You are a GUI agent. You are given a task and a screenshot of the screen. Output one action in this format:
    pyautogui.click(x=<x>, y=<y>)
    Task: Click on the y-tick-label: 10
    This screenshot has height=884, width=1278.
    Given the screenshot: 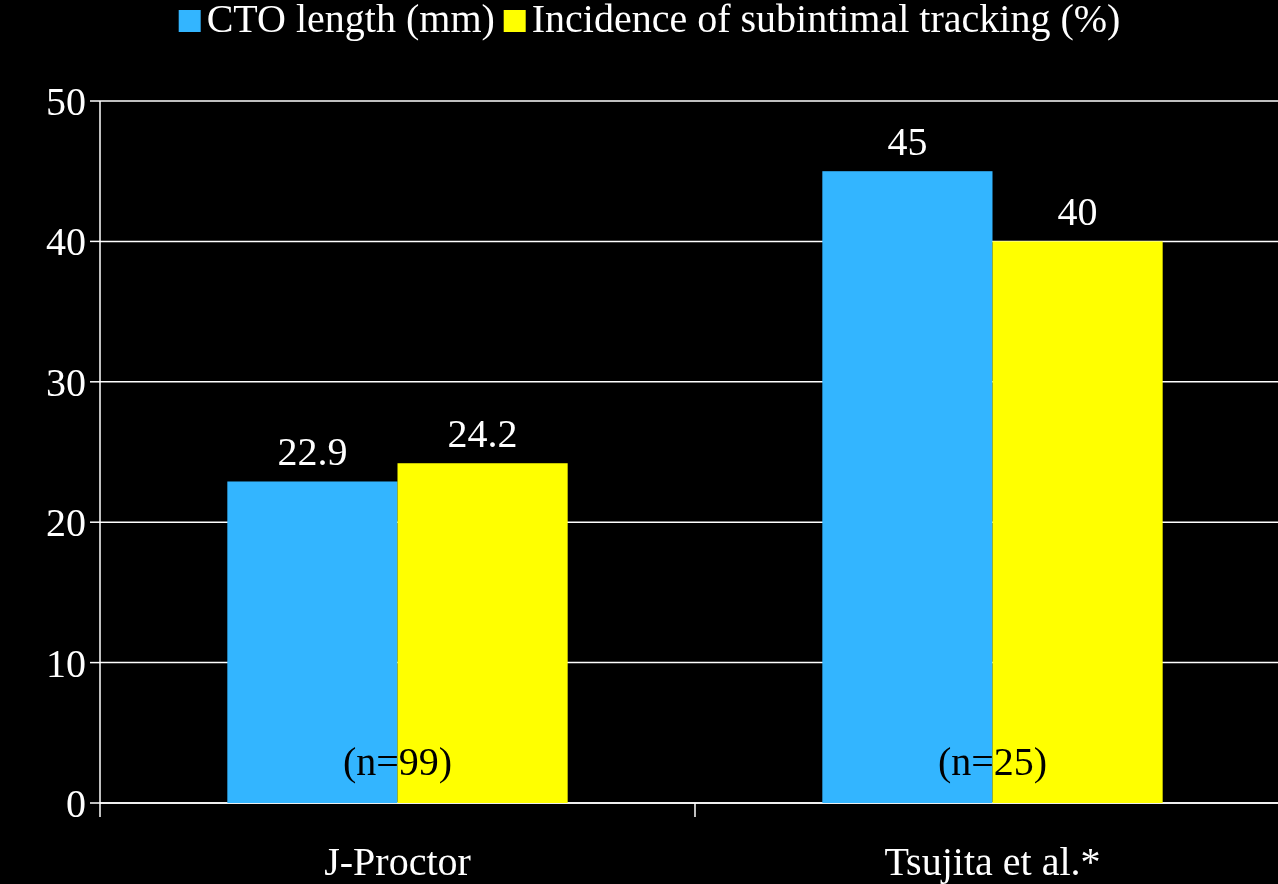 What is the action you would take?
    pyautogui.click(x=66, y=663)
    